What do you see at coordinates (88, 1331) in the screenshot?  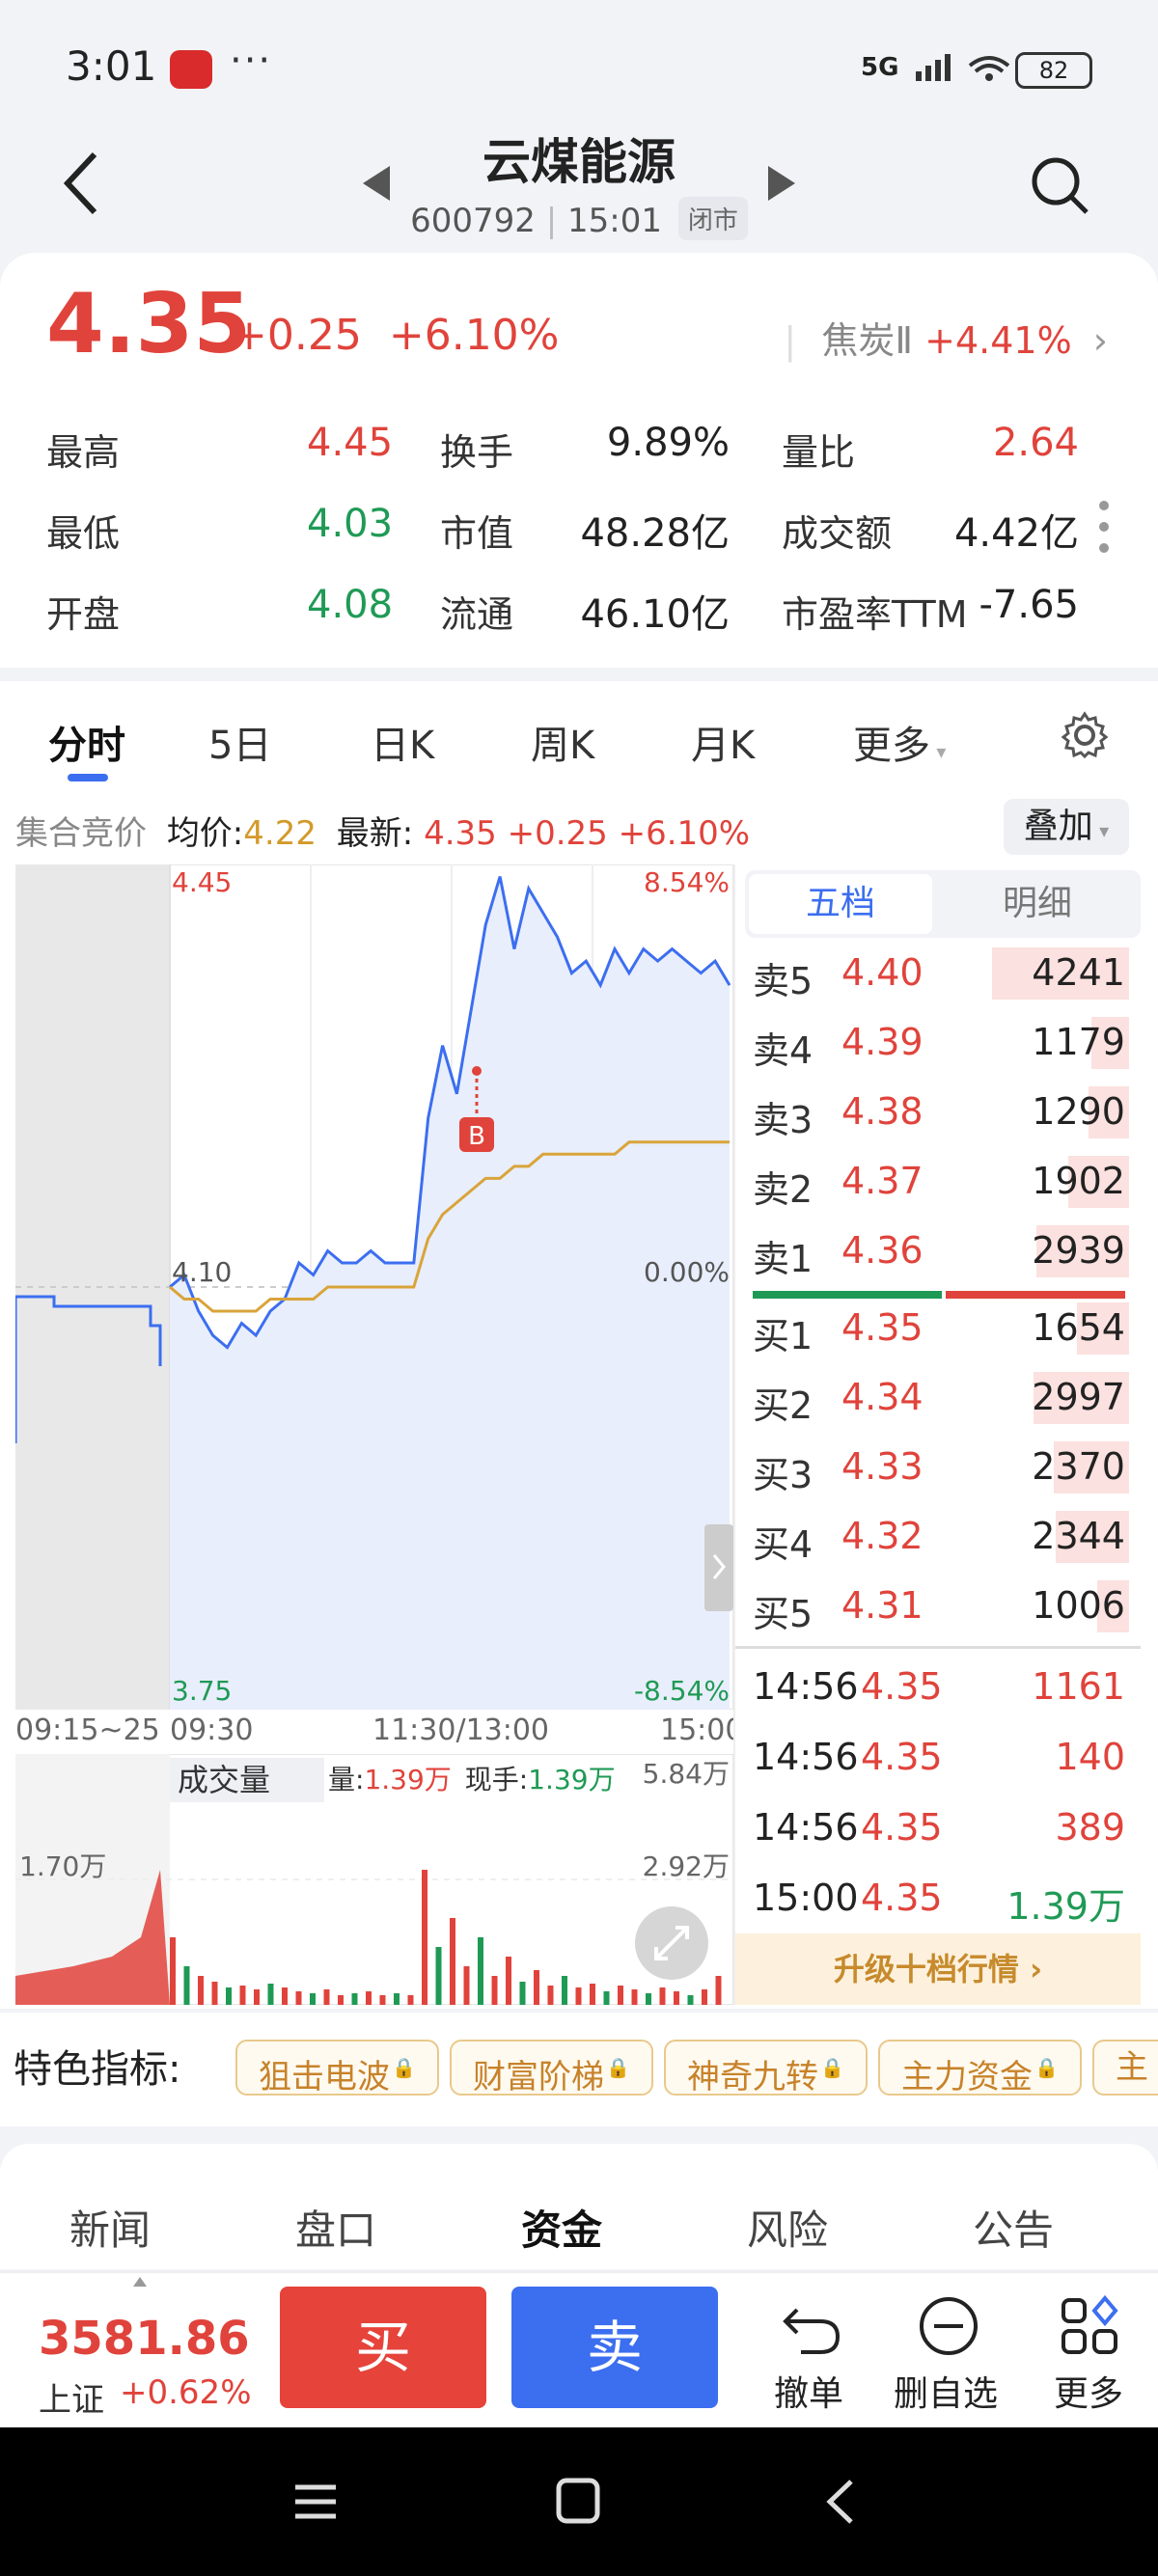 I see `auction-line` at bounding box center [88, 1331].